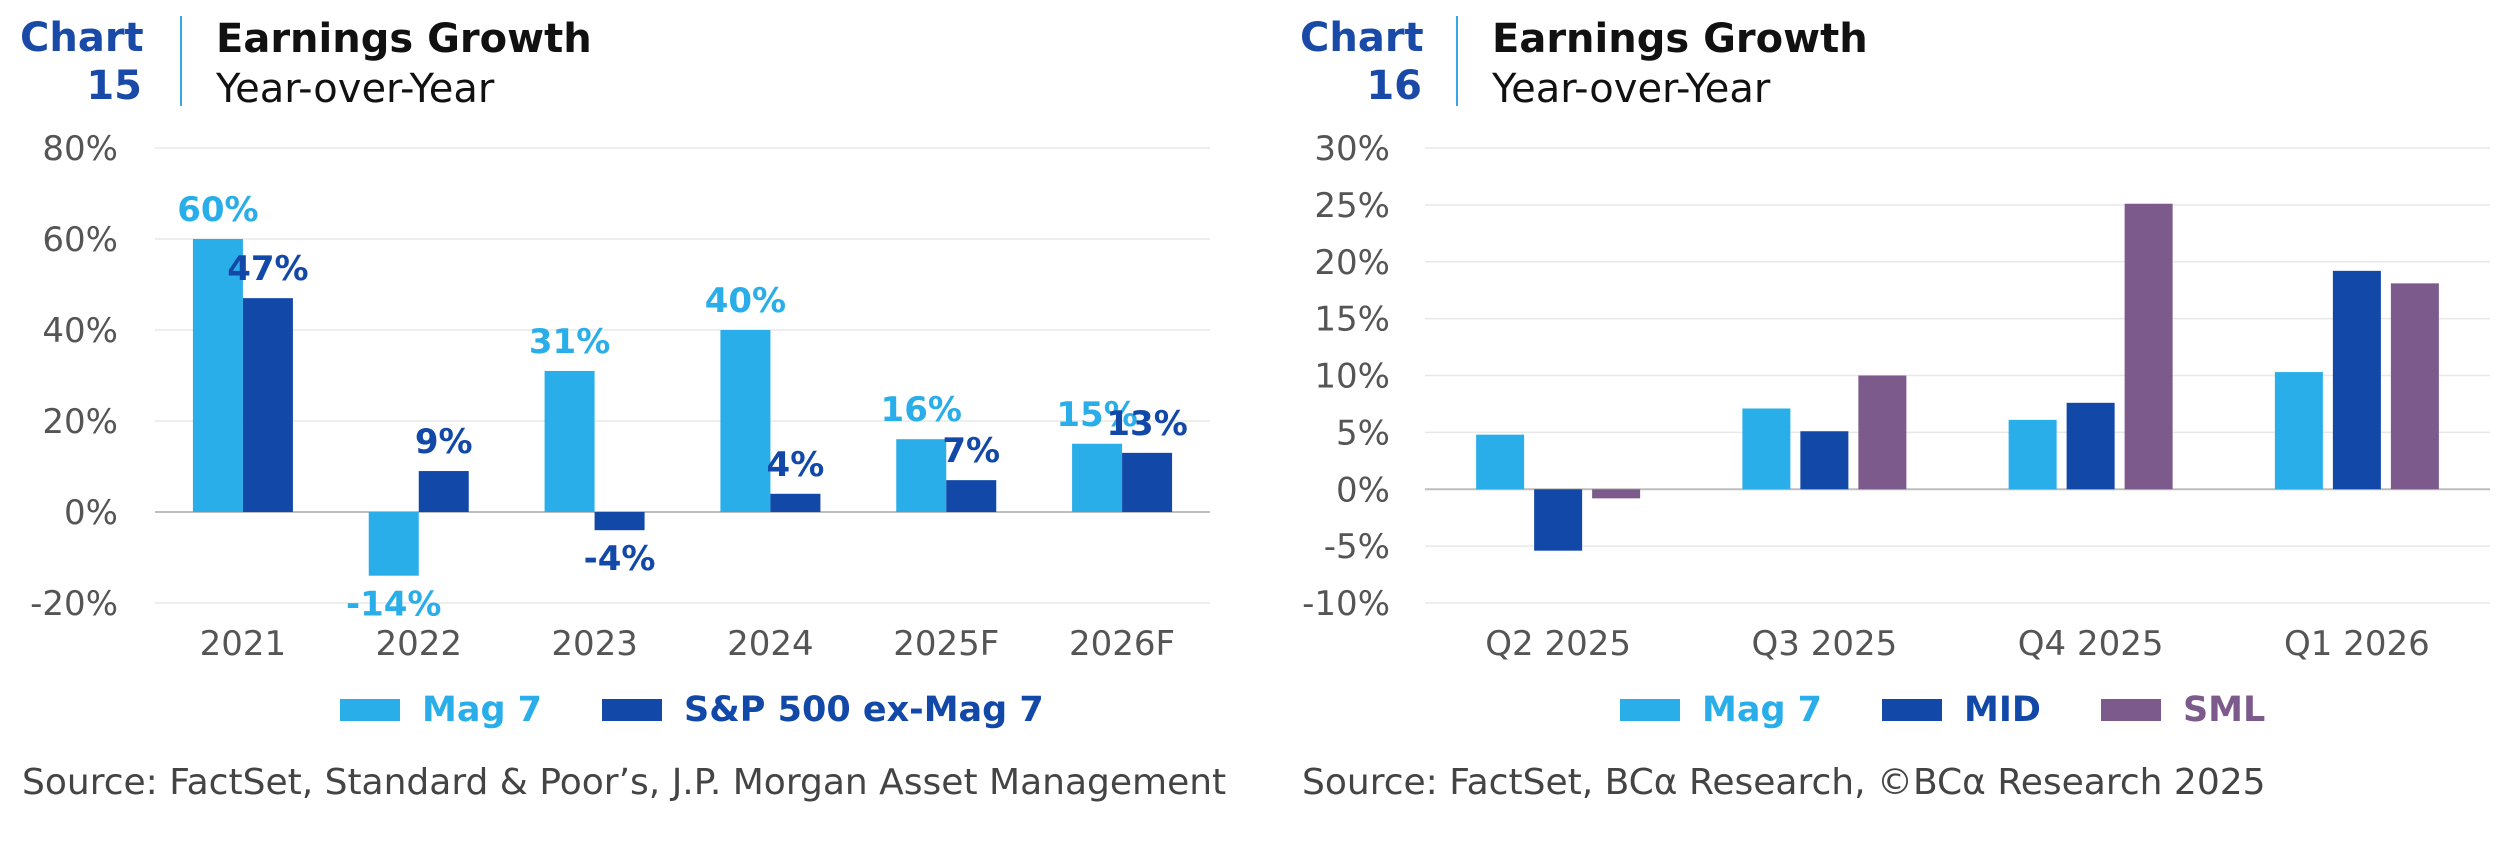 Image resolution: width=2498 pixels, height=861 pixels. Describe the element at coordinates (594, 644) in the screenshot. I see `x-tick-label: 2023` at that location.